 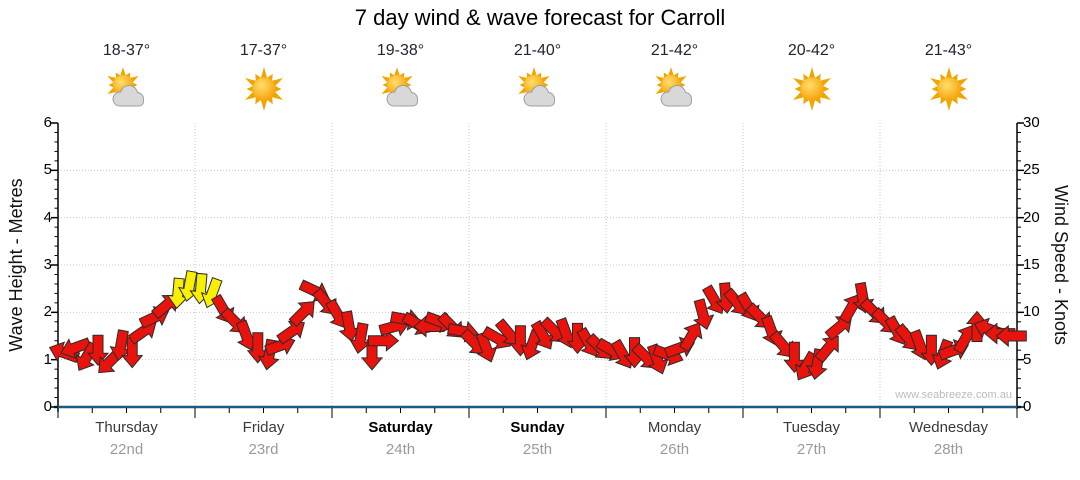 What do you see at coordinates (537, 449) in the screenshot?
I see `day-date: 25th` at bounding box center [537, 449].